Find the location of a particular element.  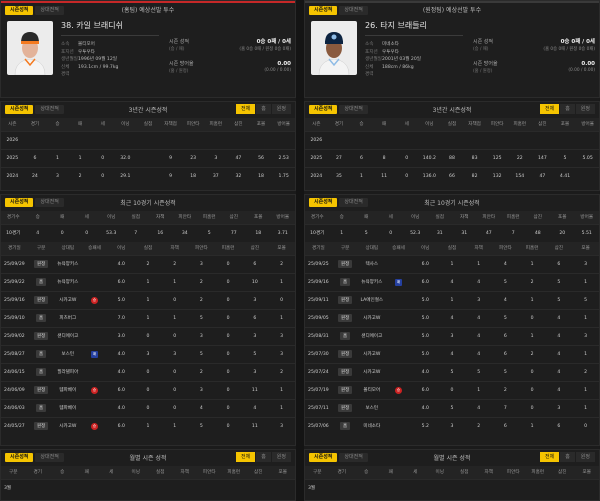

table-cell: 2026 is located at coordinates (316, 139).